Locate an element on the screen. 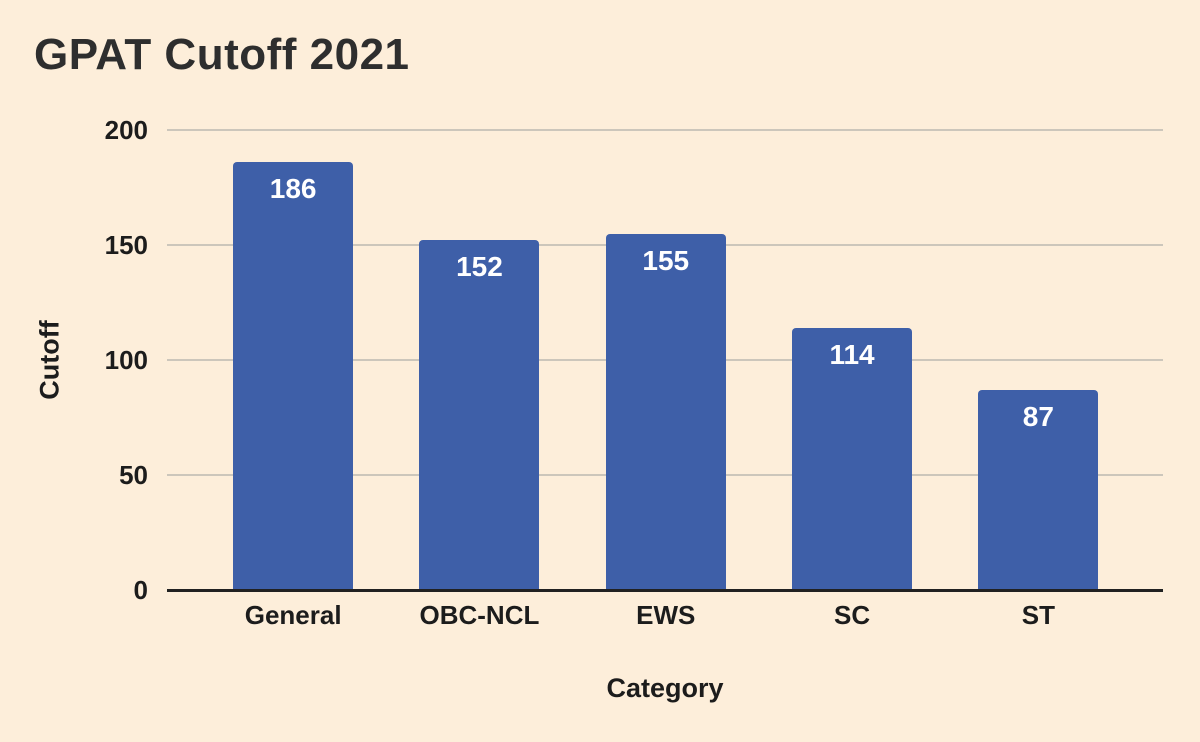  bar-ews: 155 is located at coordinates (665, 411).